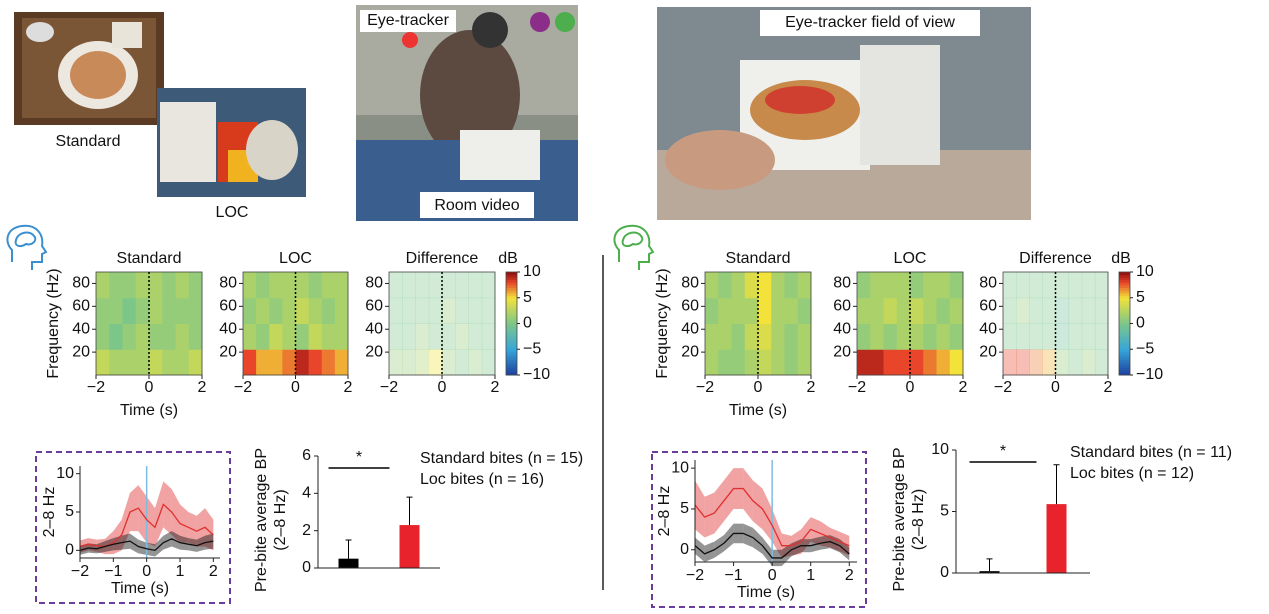 The width and height of the screenshot is (1269, 614). I want to click on heatmap-title: Standard, so click(758, 258).